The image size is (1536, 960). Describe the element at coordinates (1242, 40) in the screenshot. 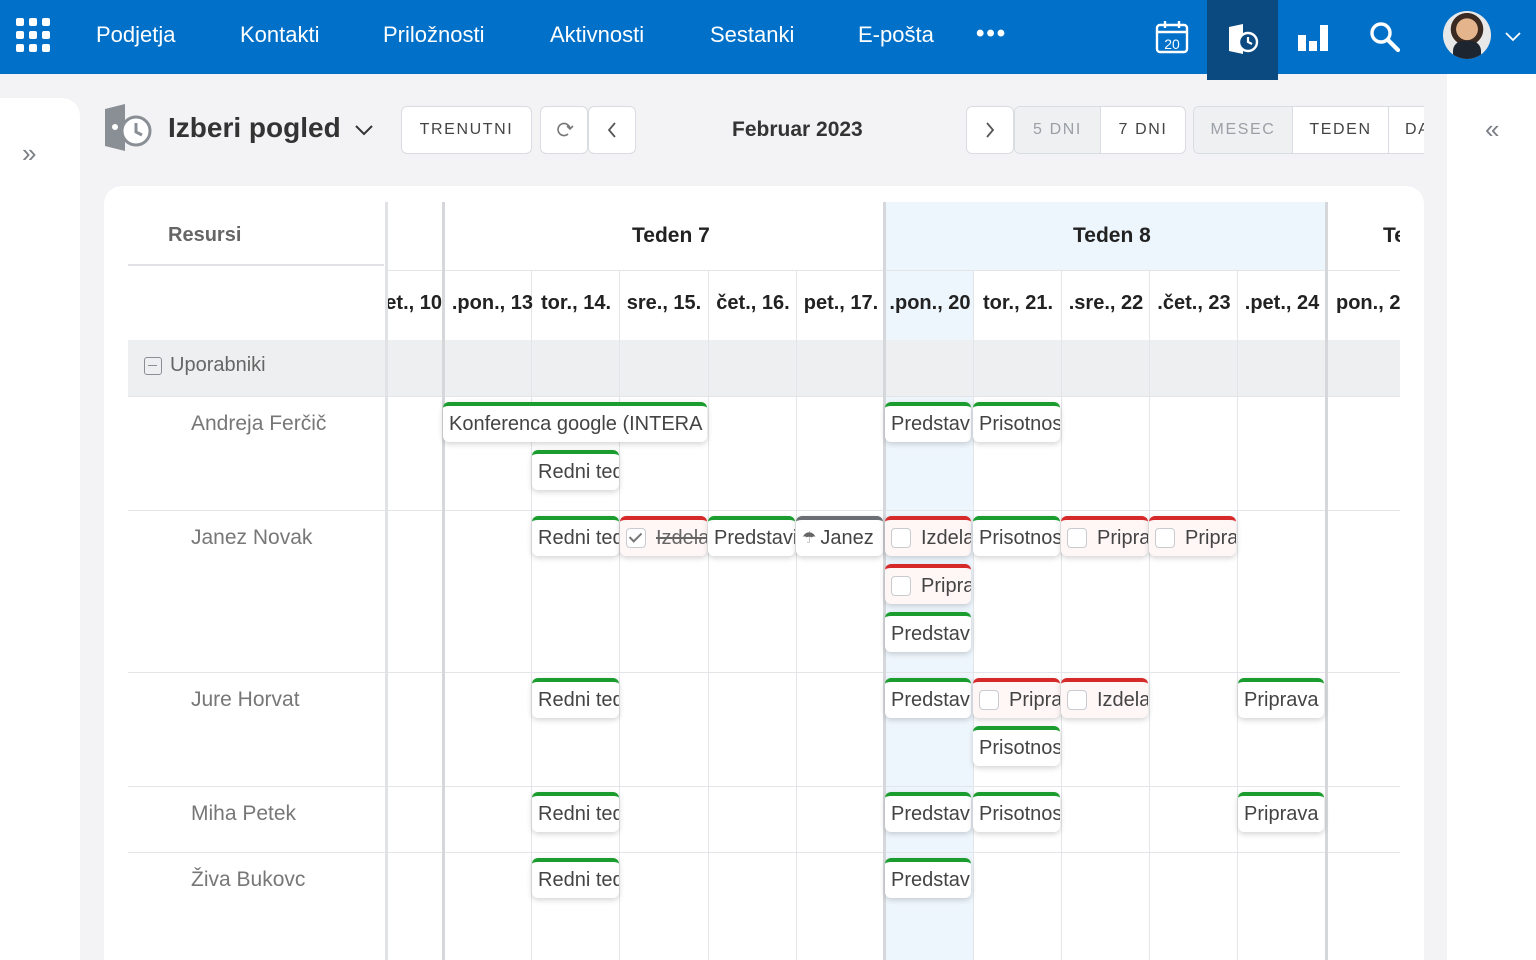

I see `resource-planner-icon` at that location.